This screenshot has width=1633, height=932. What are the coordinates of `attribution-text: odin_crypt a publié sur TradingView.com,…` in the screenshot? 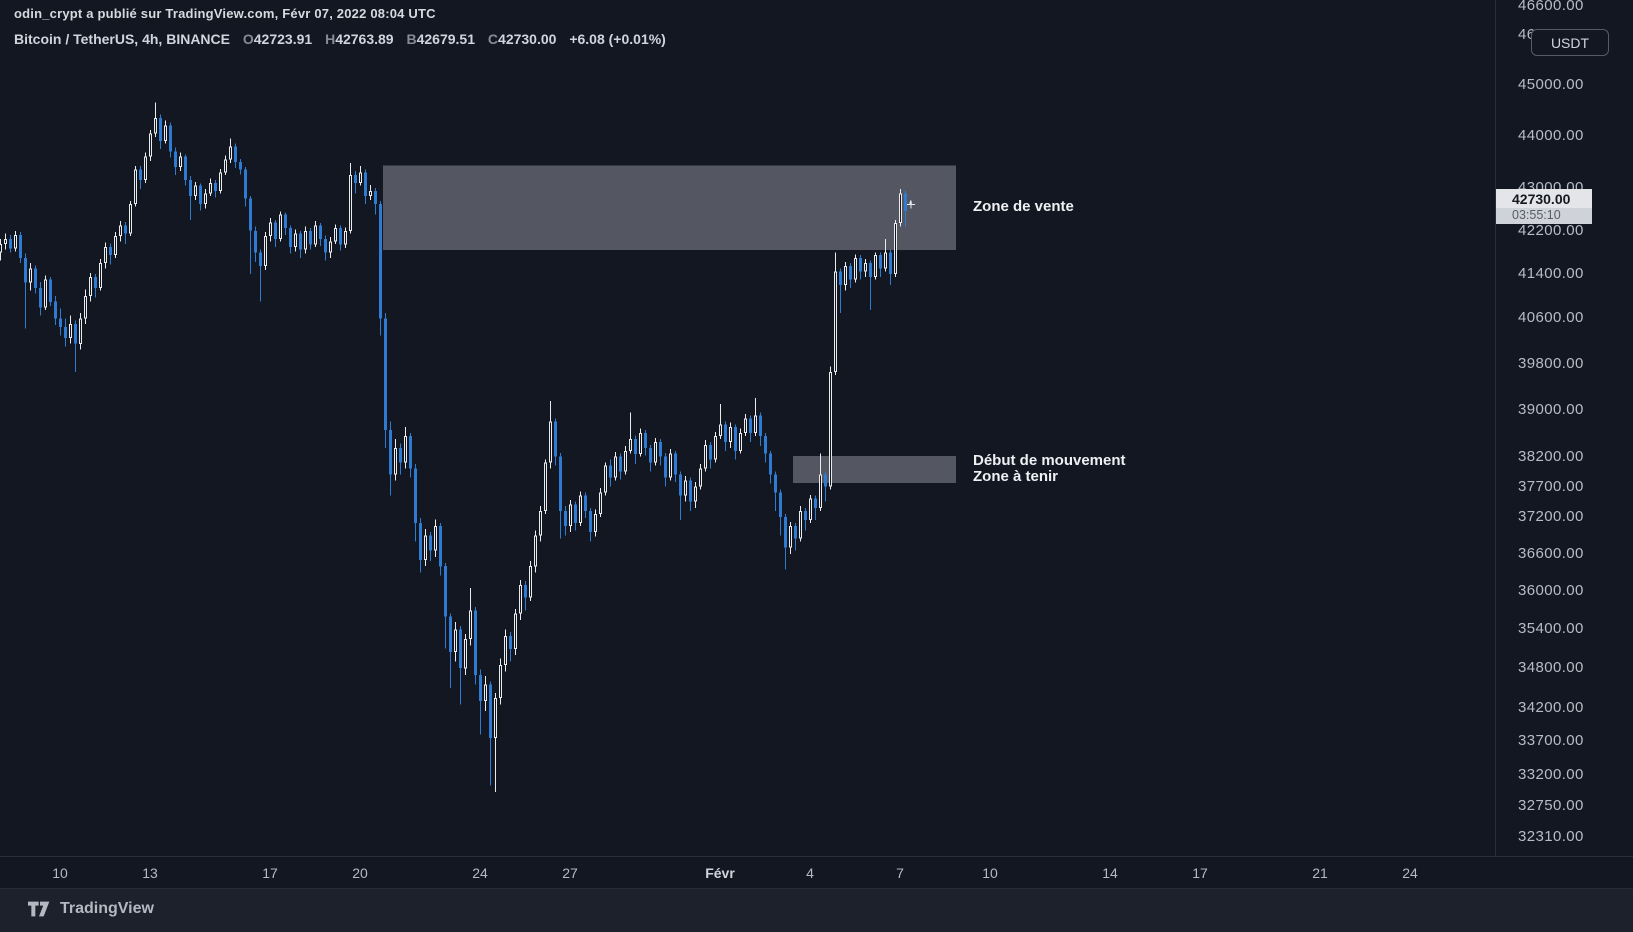 It's located at (225, 13).